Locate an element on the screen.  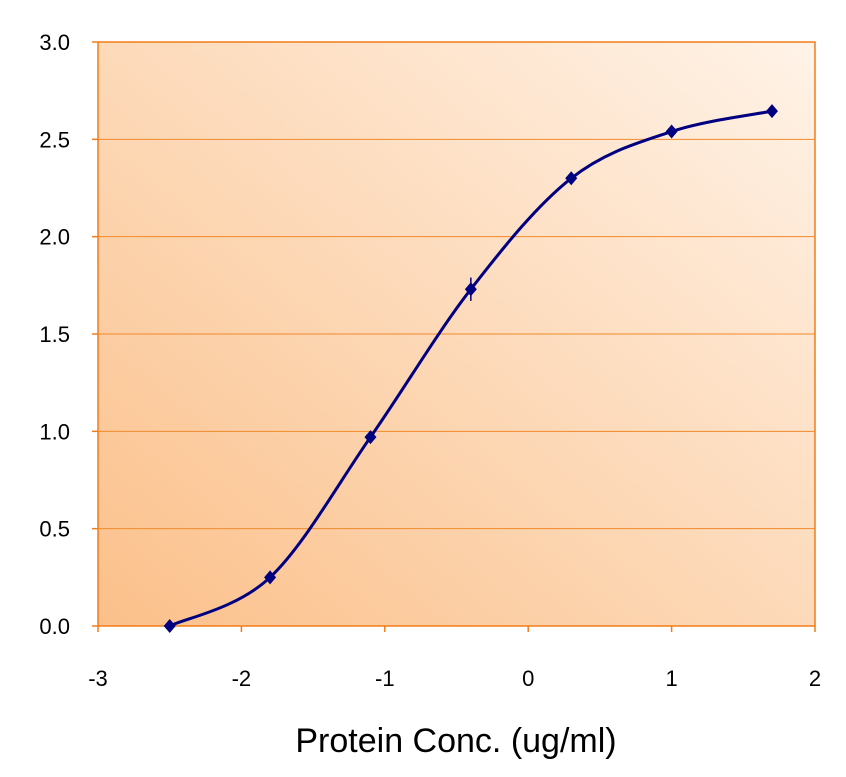
y-tick-label: 2.0 is located at coordinates (54, 237).